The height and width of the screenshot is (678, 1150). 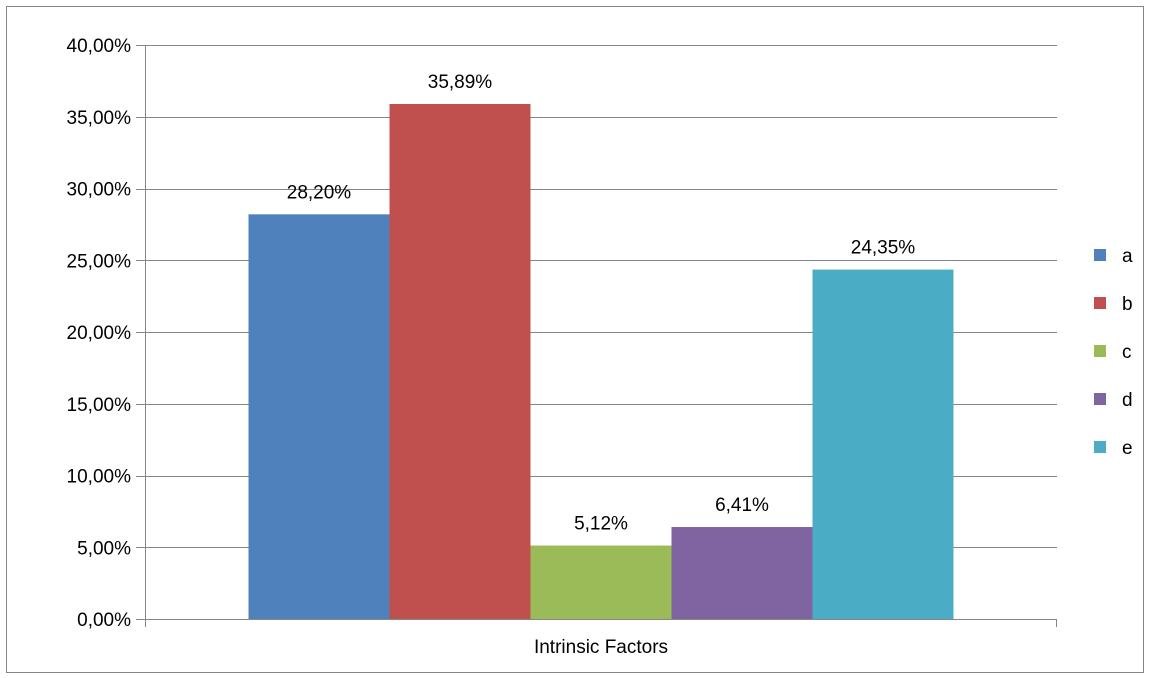 I want to click on legend-label-b: b, so click(x=1127, y=304).